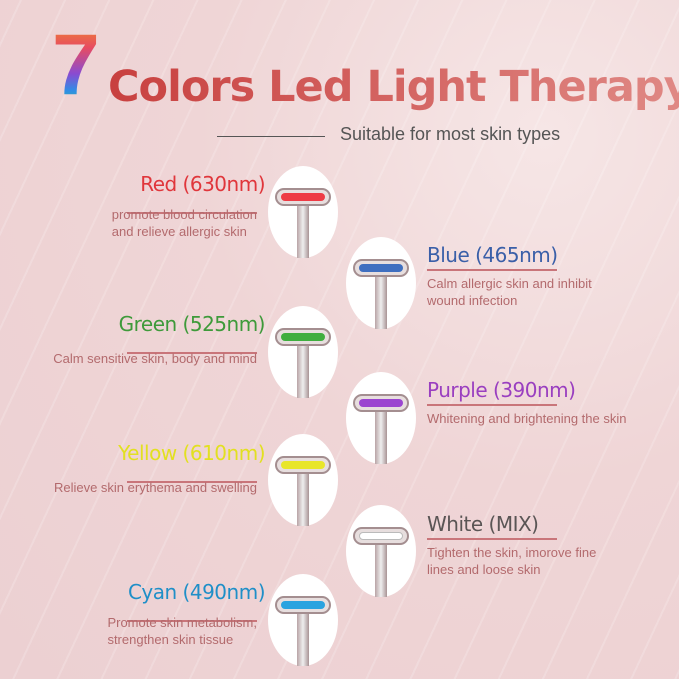  What do you see at coordinates (155, 487) in the screenshot?
I see `item-desc: Relieve skin erythema and swelling` at bounding box center [155, 487].